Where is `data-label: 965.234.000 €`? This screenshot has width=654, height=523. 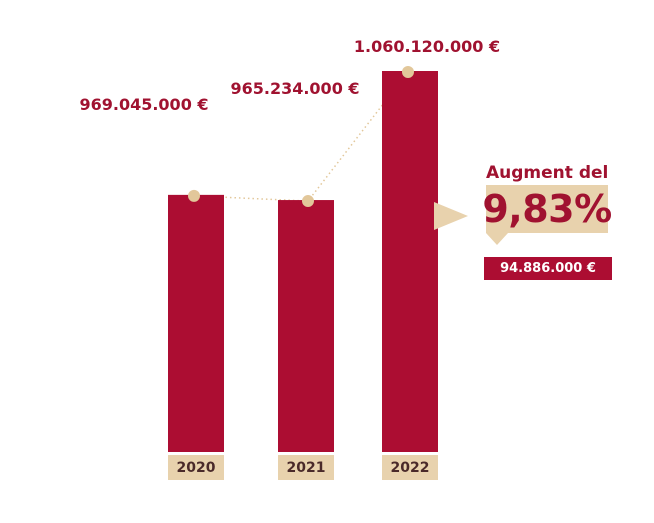
data-label: 965.234.000 € is located at coordinates (294, 88).